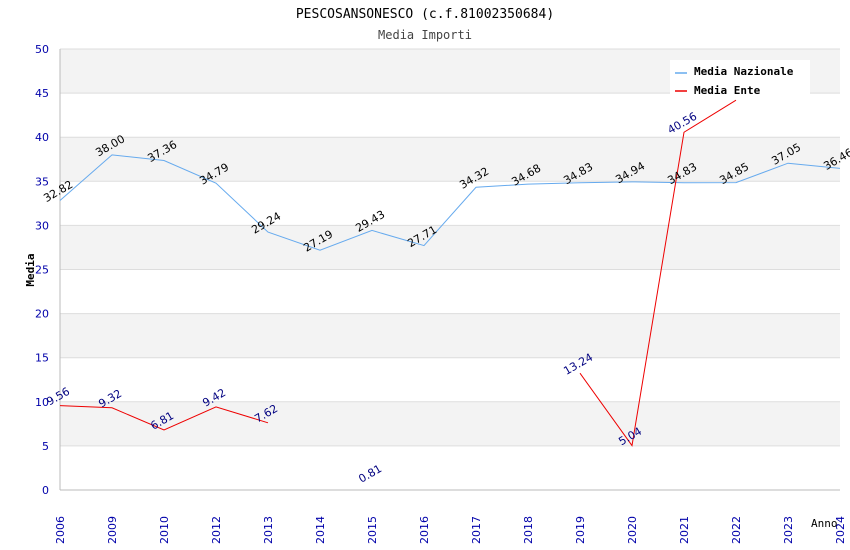  What do you see at coordinates (42, 93) in the screenshot?
I see `y-tick-label: 45` at bounding box center [42, 93].